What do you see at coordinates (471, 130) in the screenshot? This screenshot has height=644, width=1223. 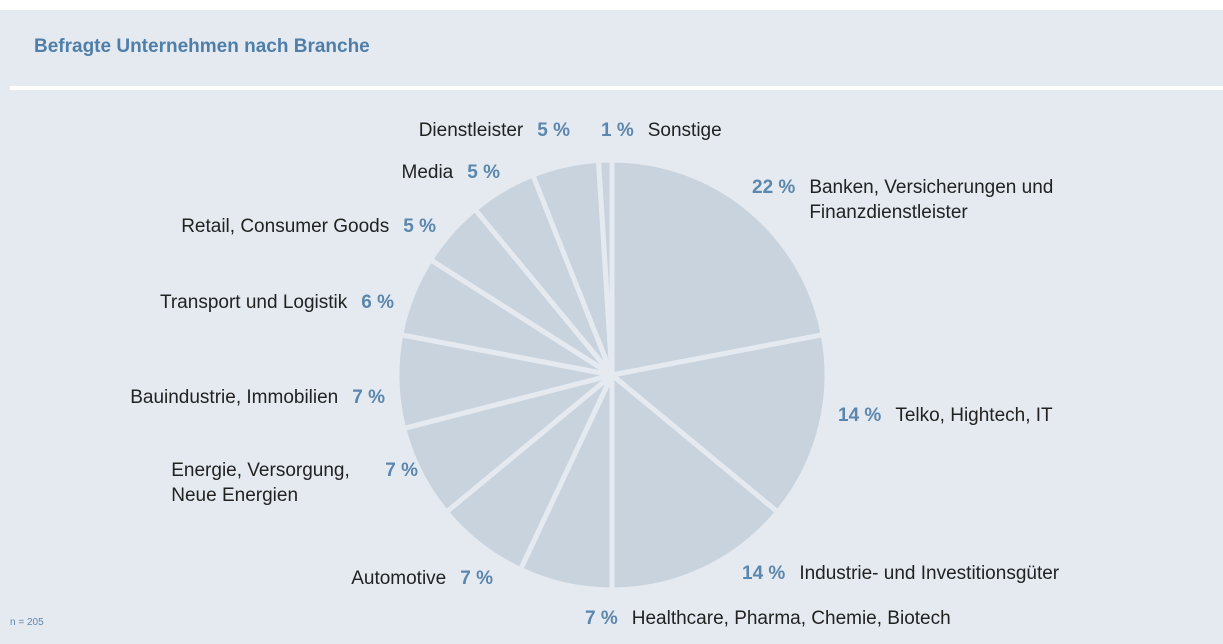 I see `category-label: Dienstleister` at bounding box center [471, 130].